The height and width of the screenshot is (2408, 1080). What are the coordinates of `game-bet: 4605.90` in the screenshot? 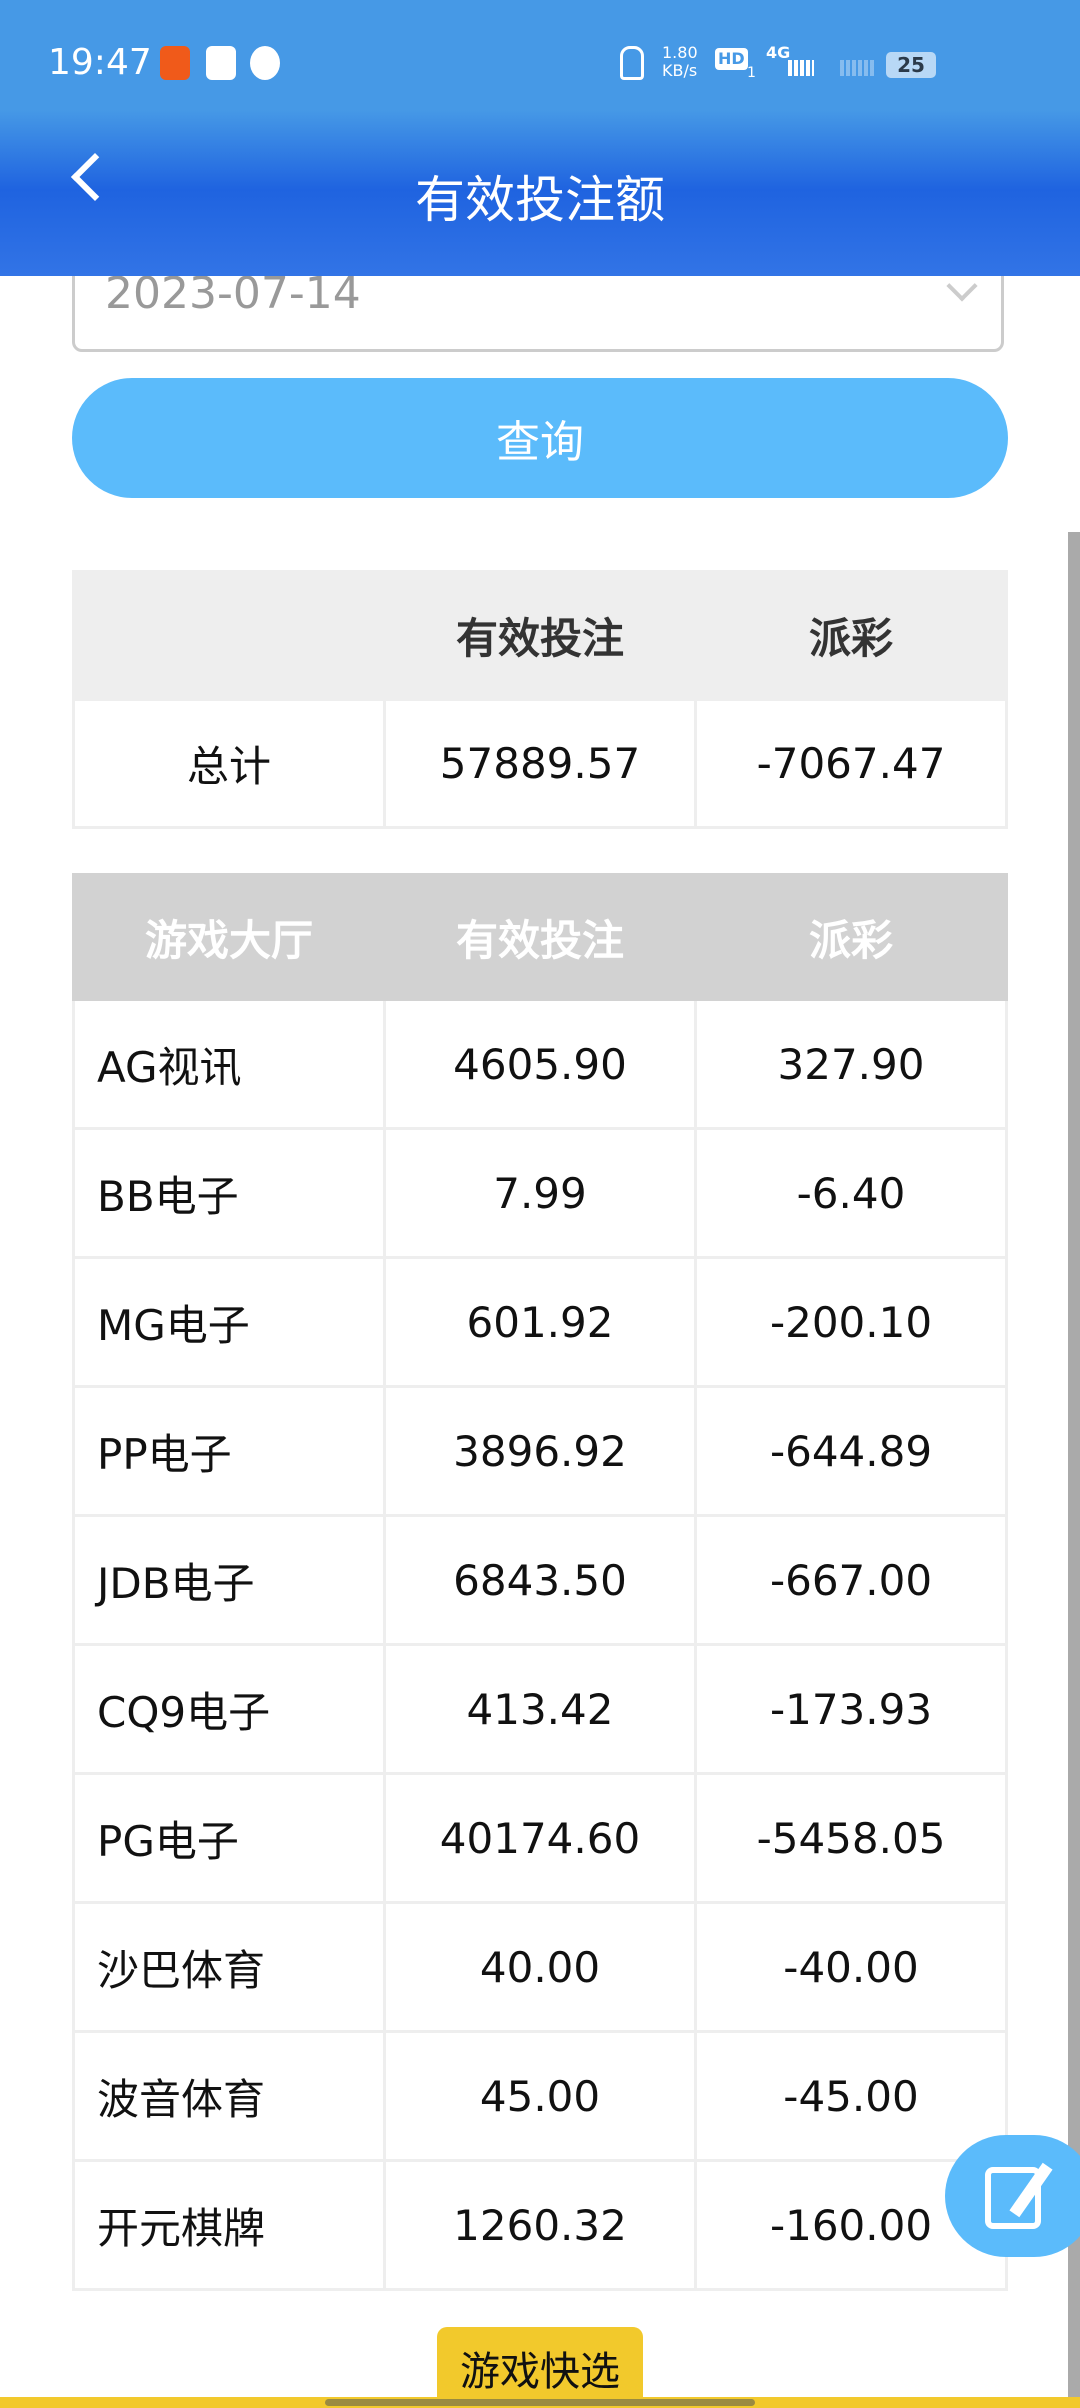 It's located at (540, 1064).